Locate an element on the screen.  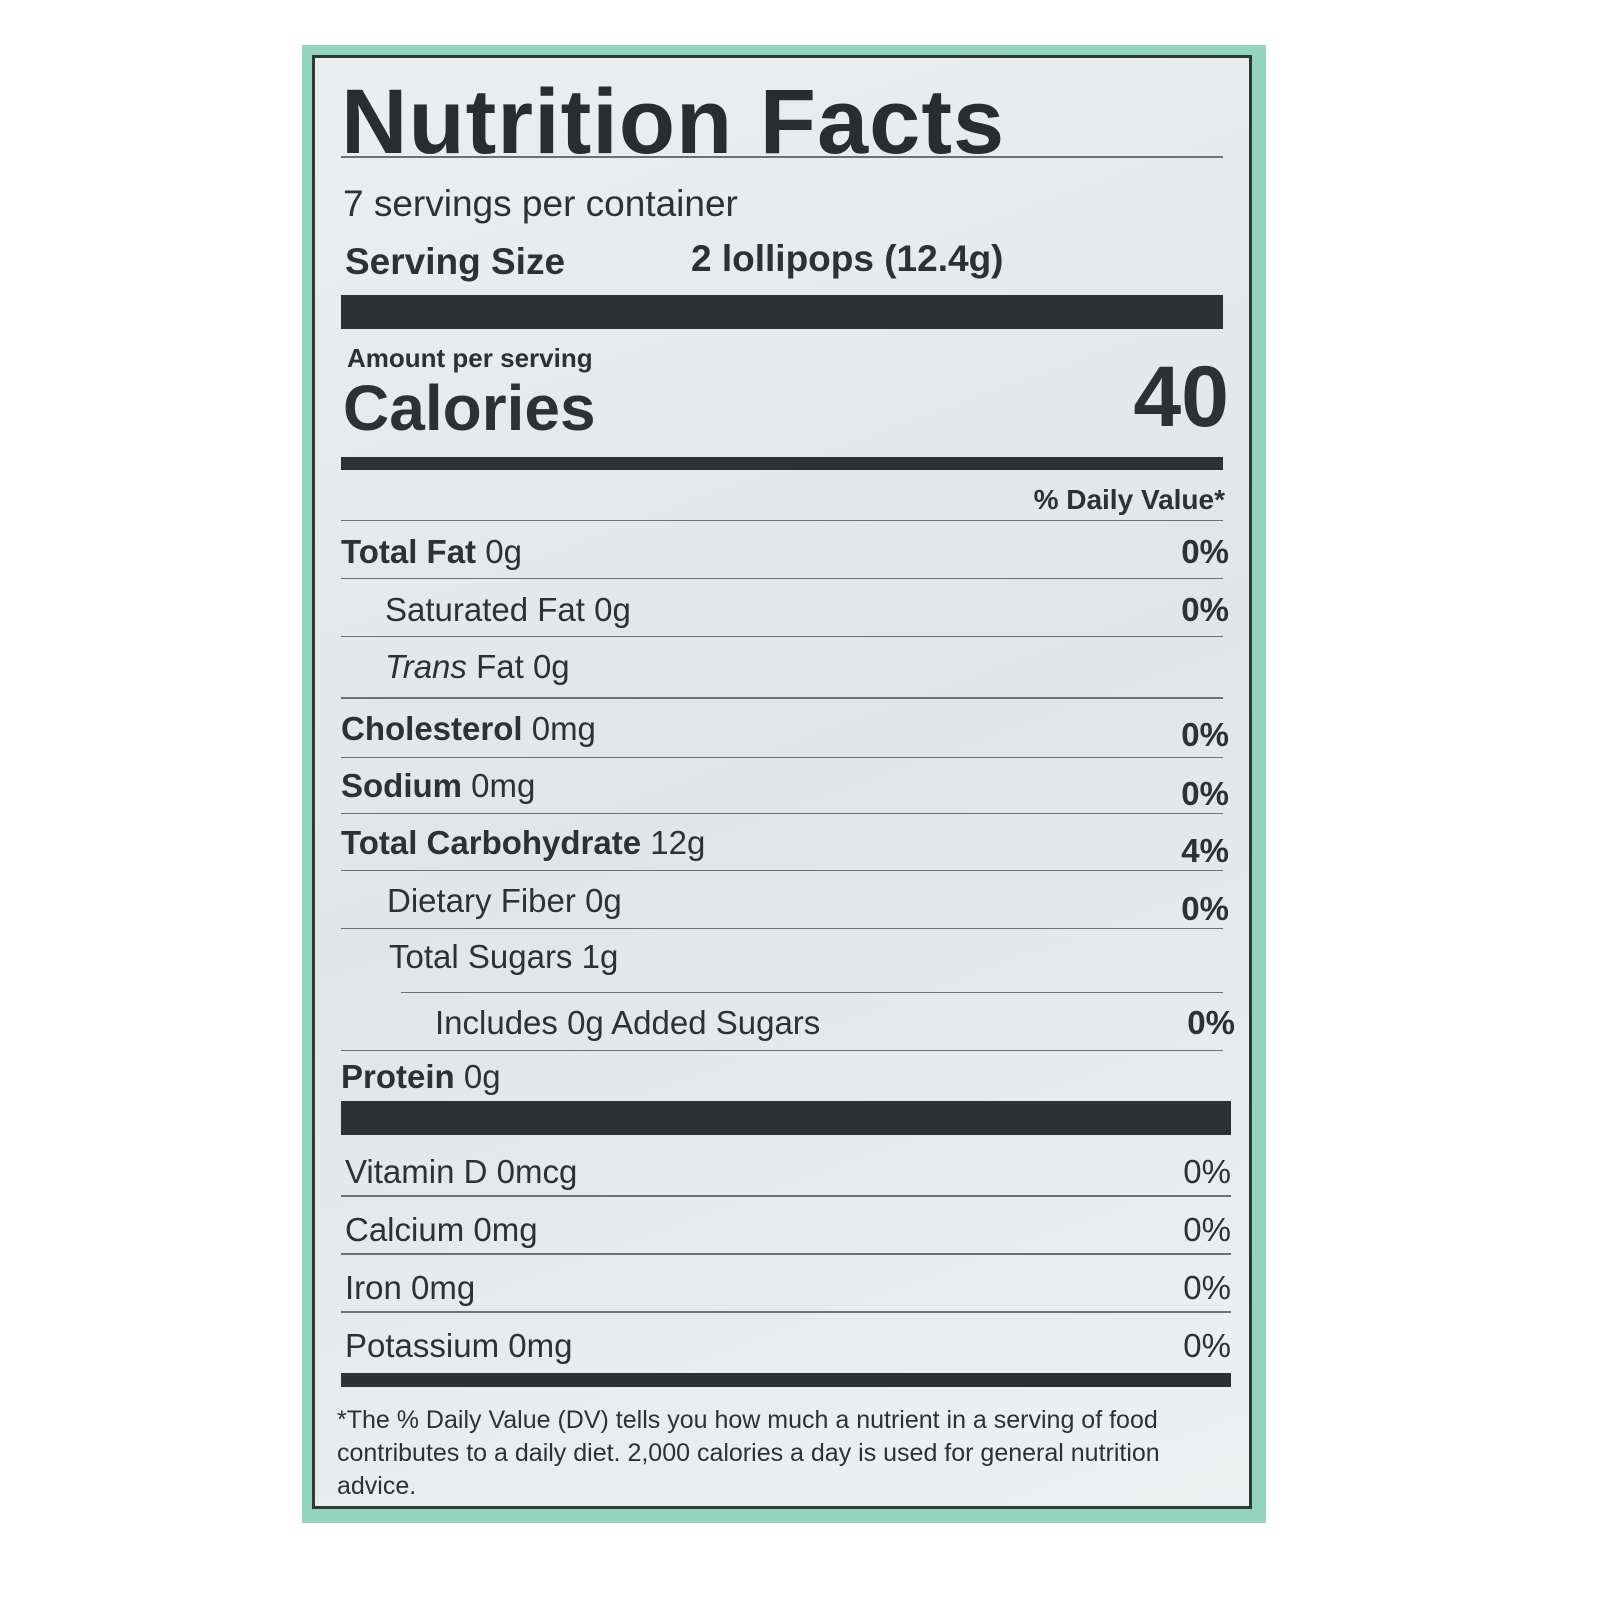
servings-per-container: 7 servings per container is located at coordinates (540, 203).